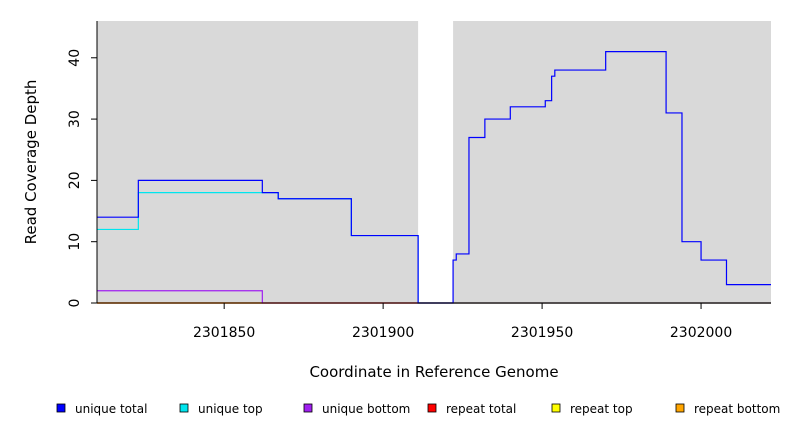  Describe the element at coordinates (436, 162) in the screenshot. I see `gap-region` at that location.